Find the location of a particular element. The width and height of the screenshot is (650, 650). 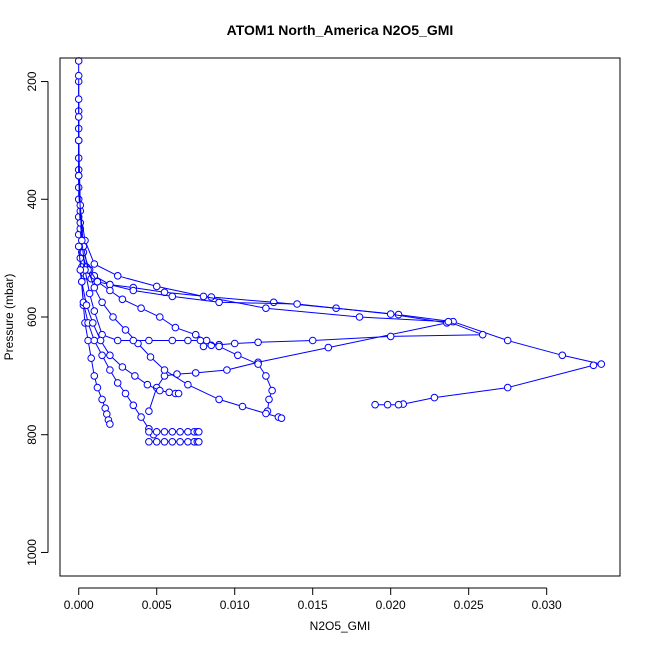

chart-title: ATOM1 North_America N2O5_GMI is located at coordinates (340, 30).